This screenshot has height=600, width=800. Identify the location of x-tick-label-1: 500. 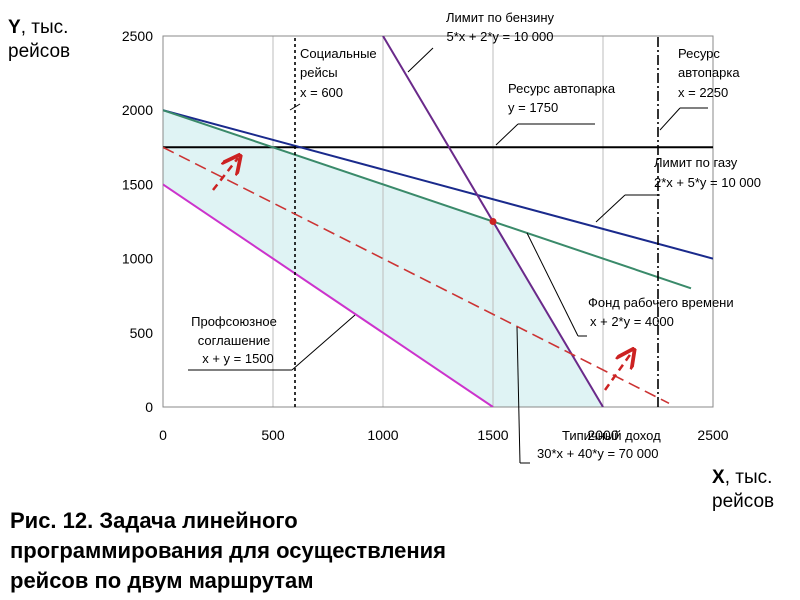
(273, 435).